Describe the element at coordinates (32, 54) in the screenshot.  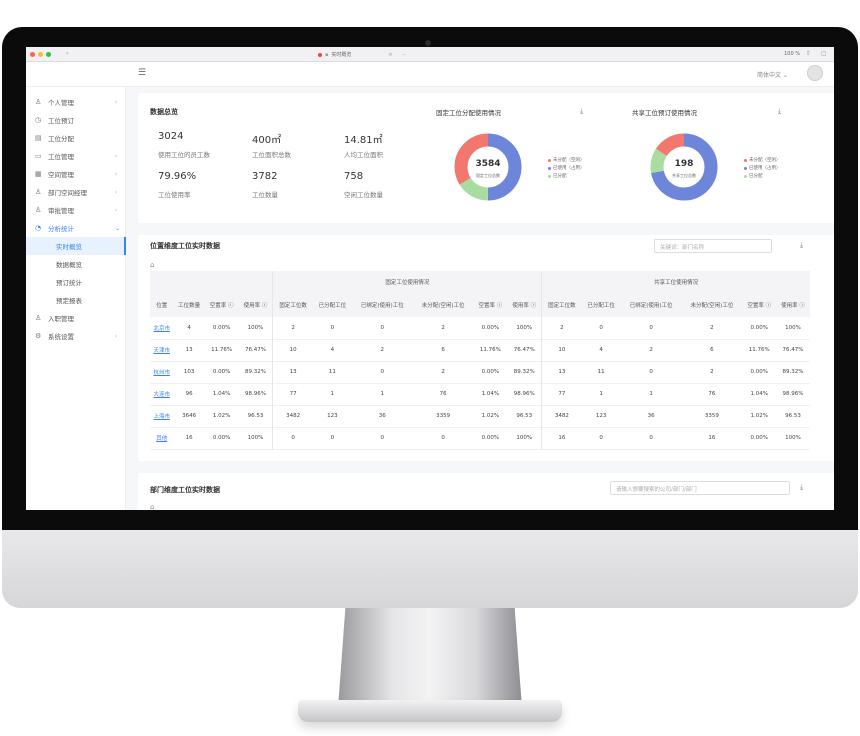
I see `close-window-button` at that location.